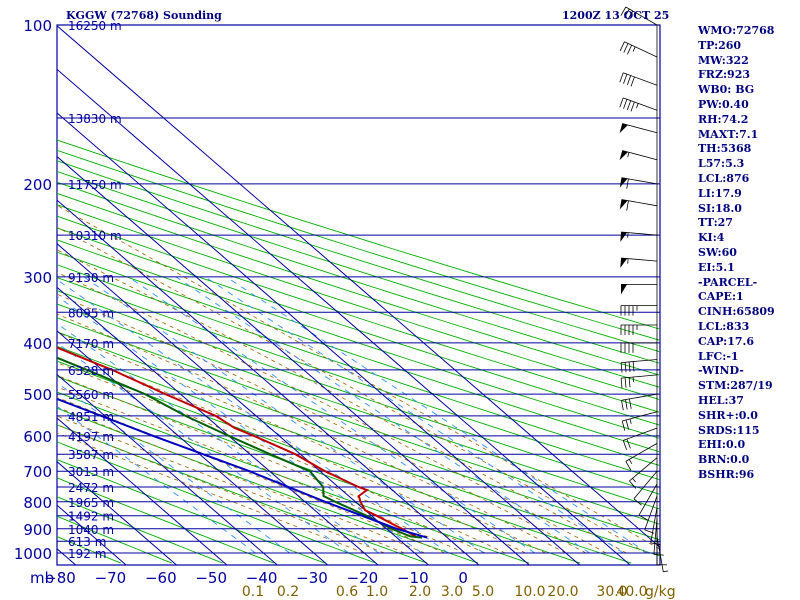  What do you see at coordinates (723, 60) in the screenshot?
I see `index-item: MW:322` at bounding box center [723, 60].